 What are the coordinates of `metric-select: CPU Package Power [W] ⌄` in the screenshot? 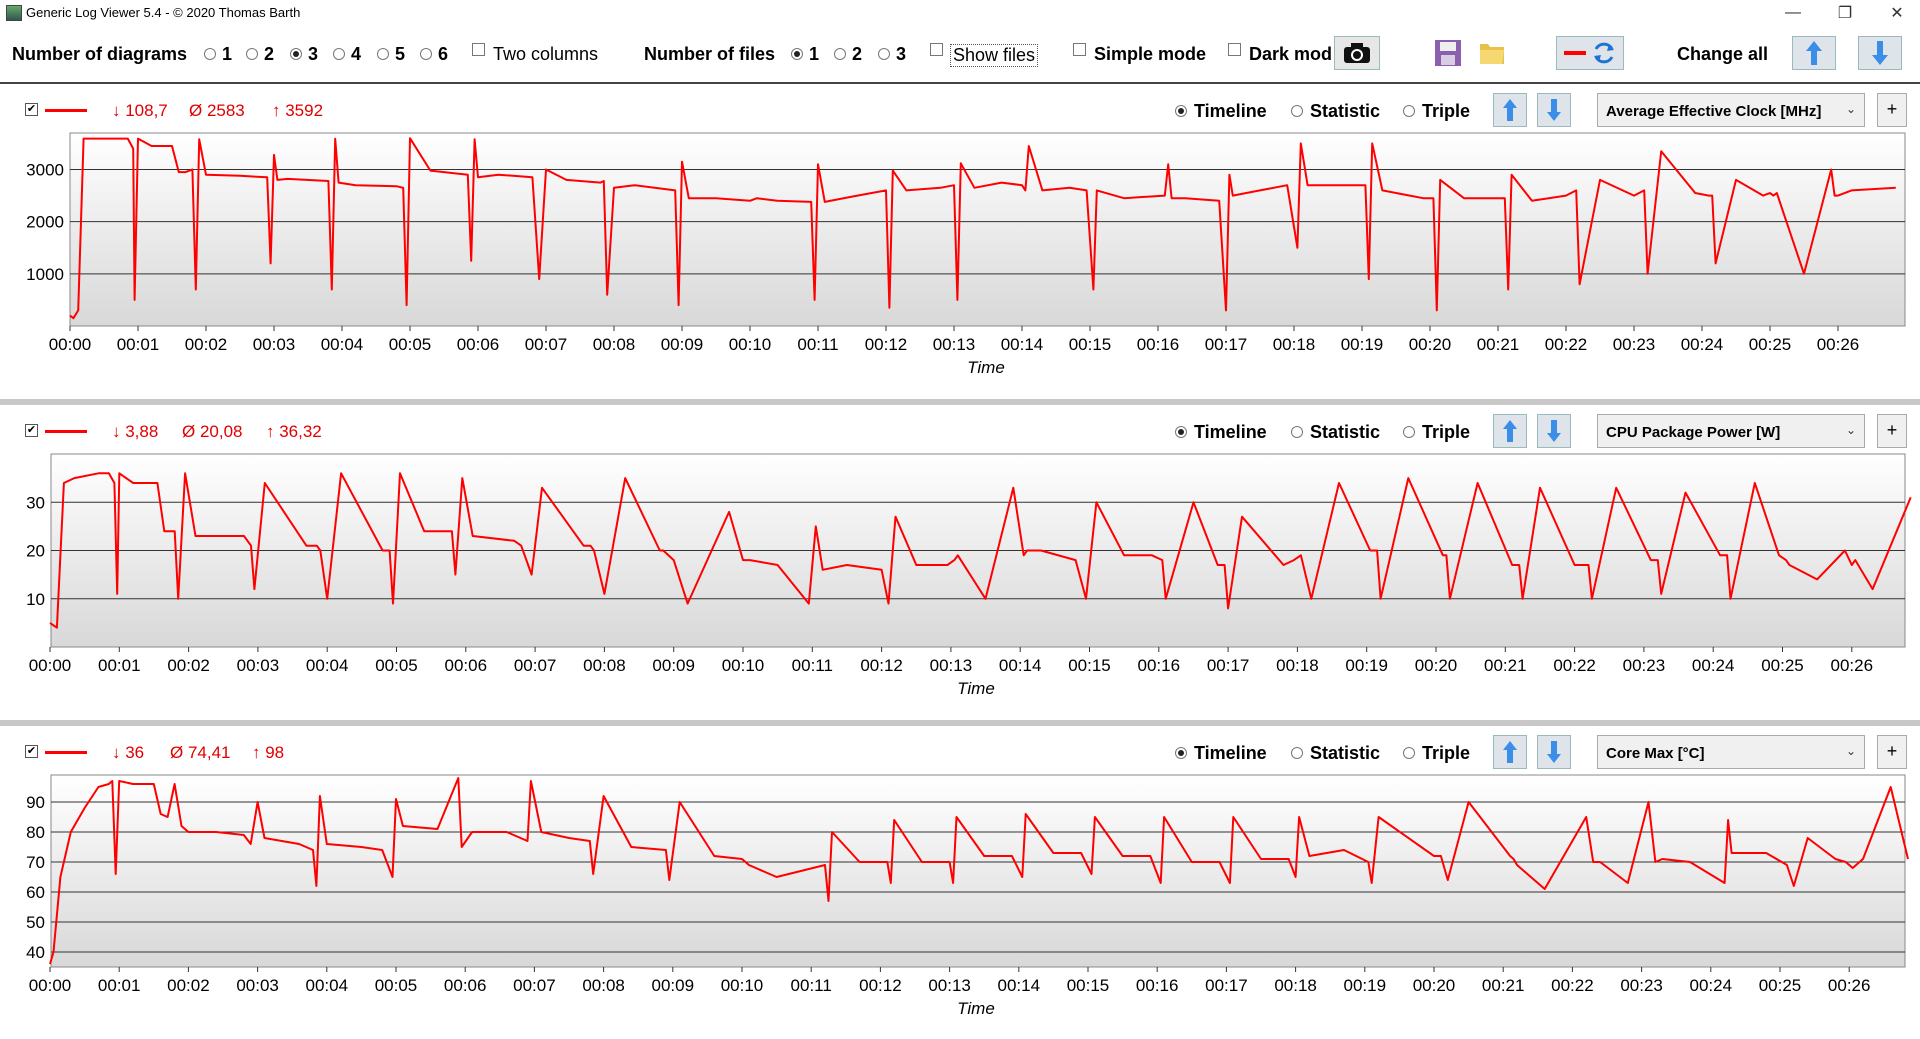 It's located at (1731, 431).